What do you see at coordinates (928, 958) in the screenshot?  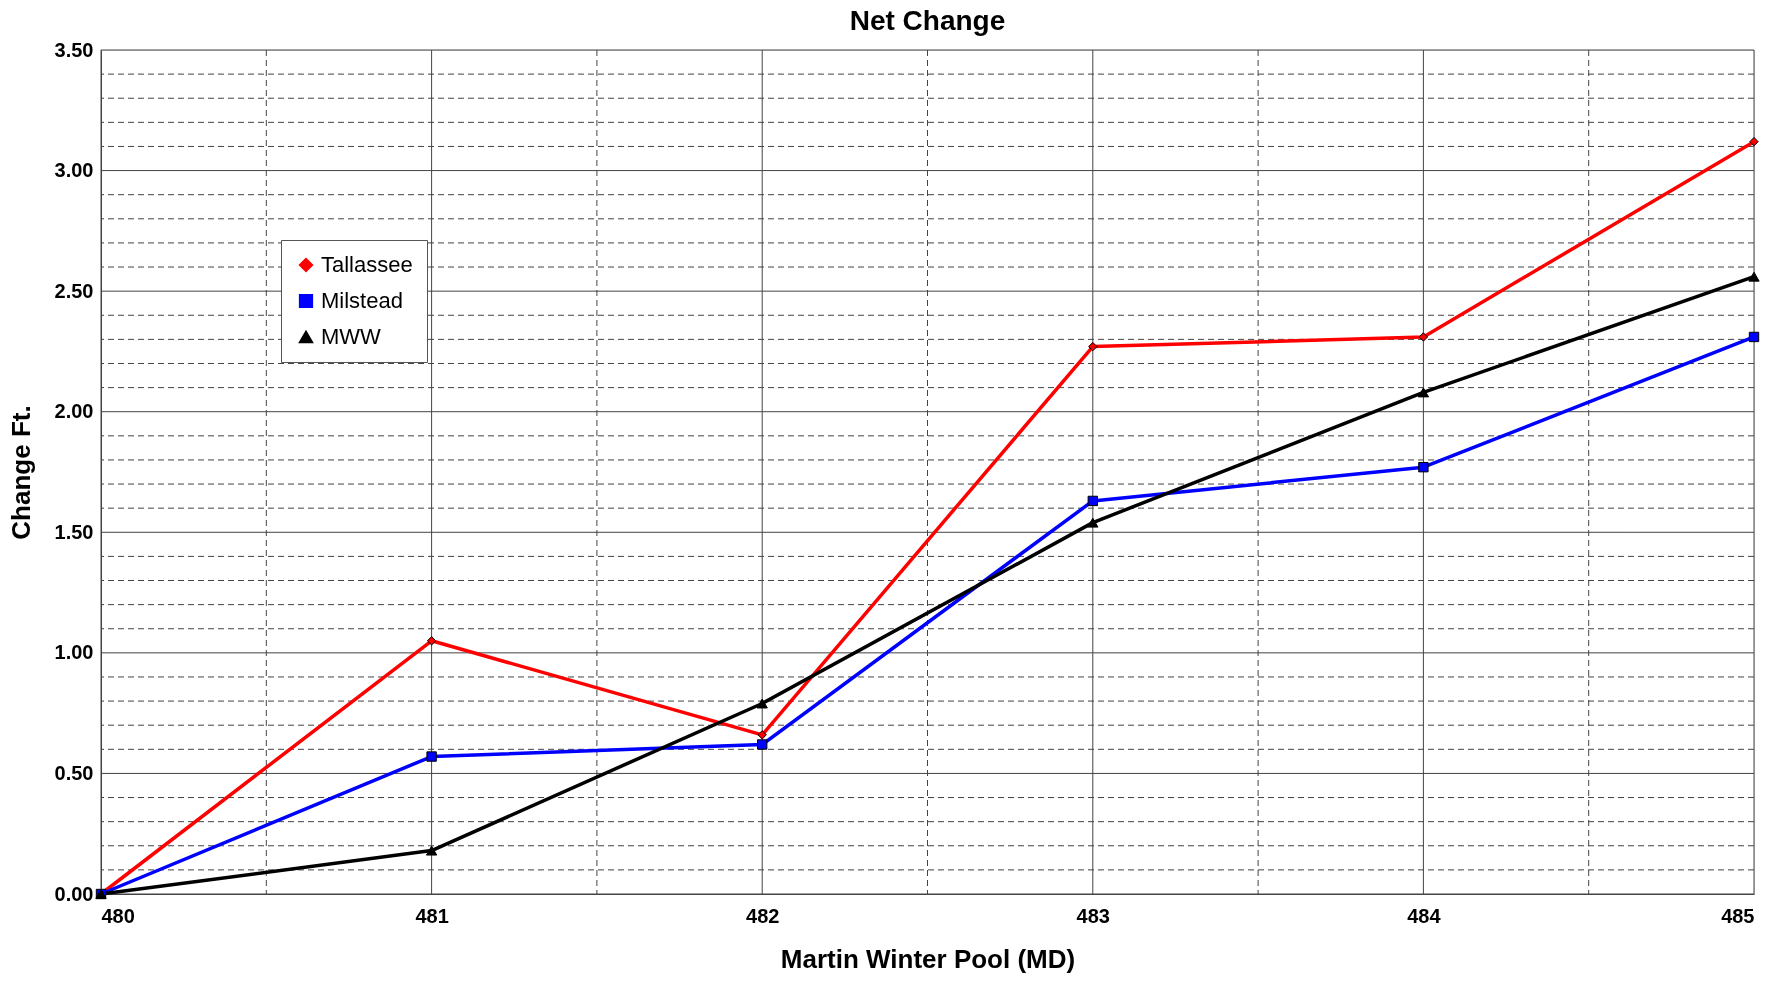 I see `x-axis-title: Martin Winter Pool (MD)` at bounding box center [928, 958].